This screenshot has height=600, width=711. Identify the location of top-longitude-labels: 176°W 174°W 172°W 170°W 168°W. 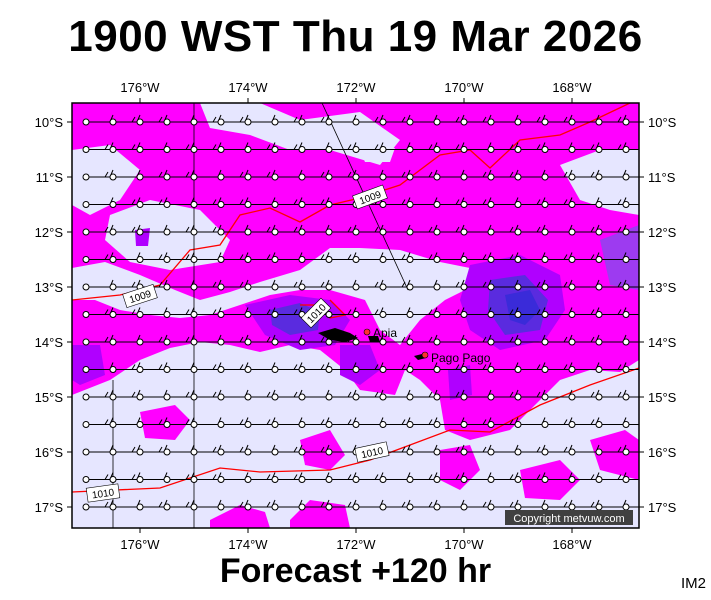
(356, 87).